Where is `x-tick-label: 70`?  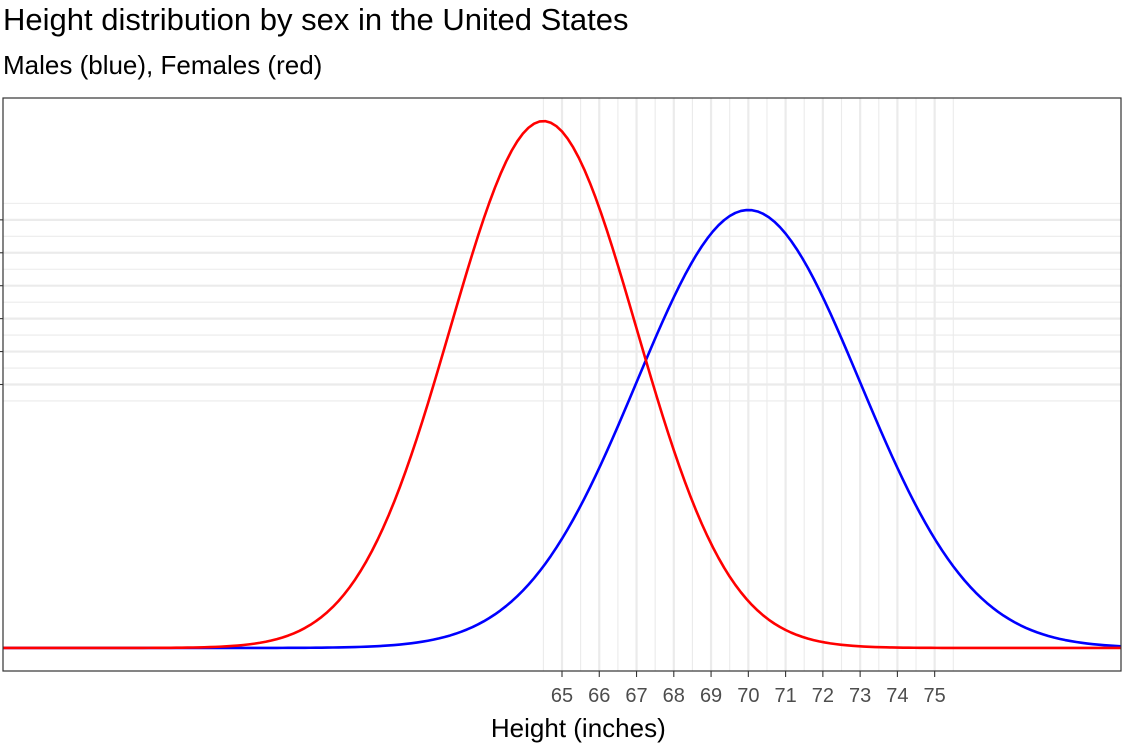
x-tick-label: 70 is located at coordinates (748, 696).